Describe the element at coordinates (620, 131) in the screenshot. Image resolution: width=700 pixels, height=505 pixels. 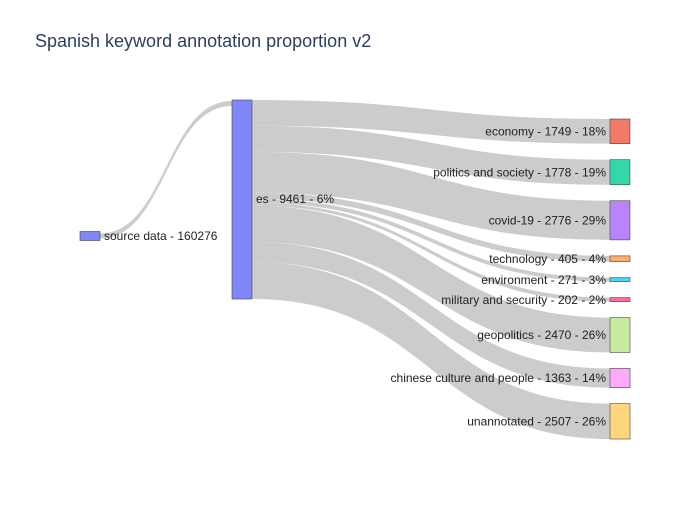
I see `node-economy` at that location.